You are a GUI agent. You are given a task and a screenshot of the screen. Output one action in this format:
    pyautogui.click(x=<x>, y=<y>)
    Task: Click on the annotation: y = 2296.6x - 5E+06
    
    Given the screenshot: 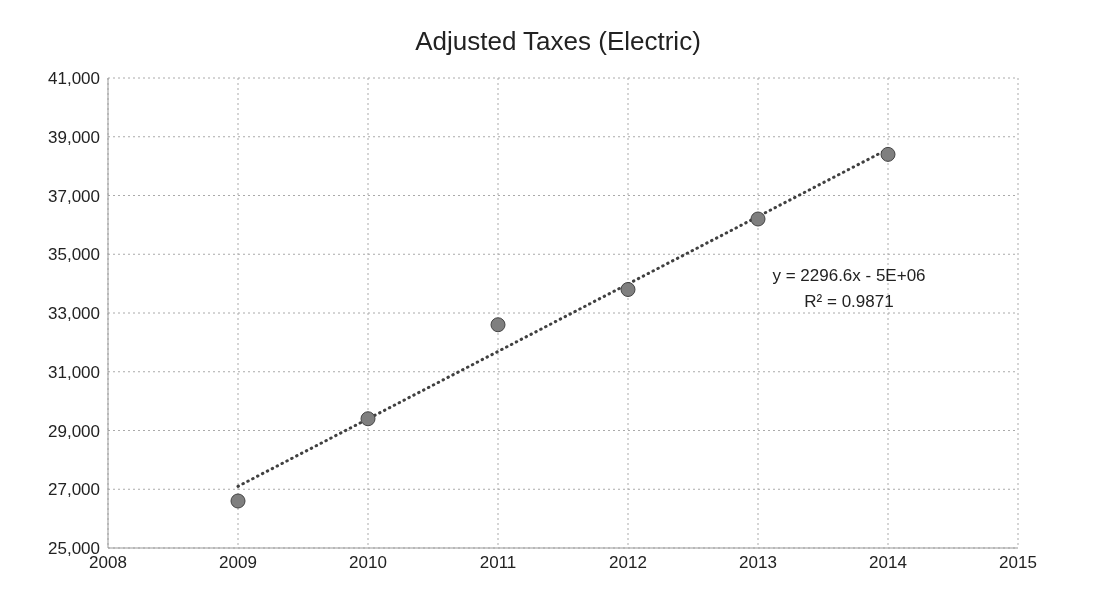 What is the action you would take?
    pyautogui.click(x=849, y=276)
    